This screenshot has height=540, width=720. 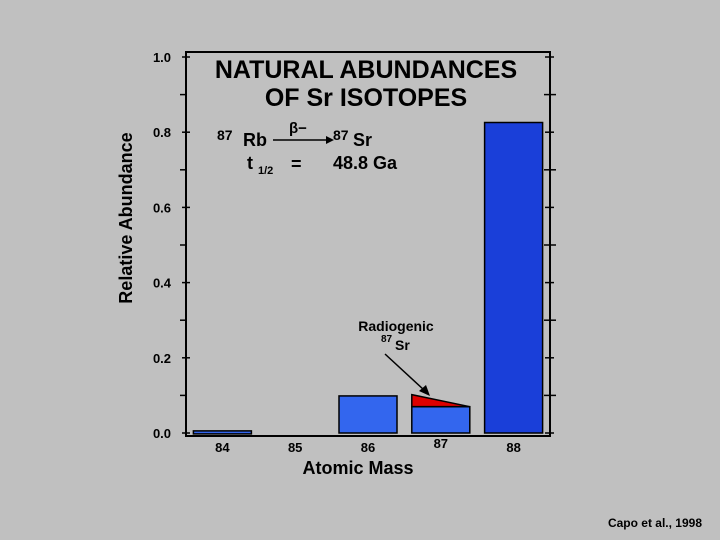 What do you see at coordinates (225, 135) in the screenshot?
I see `parent-mass: 87` at bounding box center [225, 135].